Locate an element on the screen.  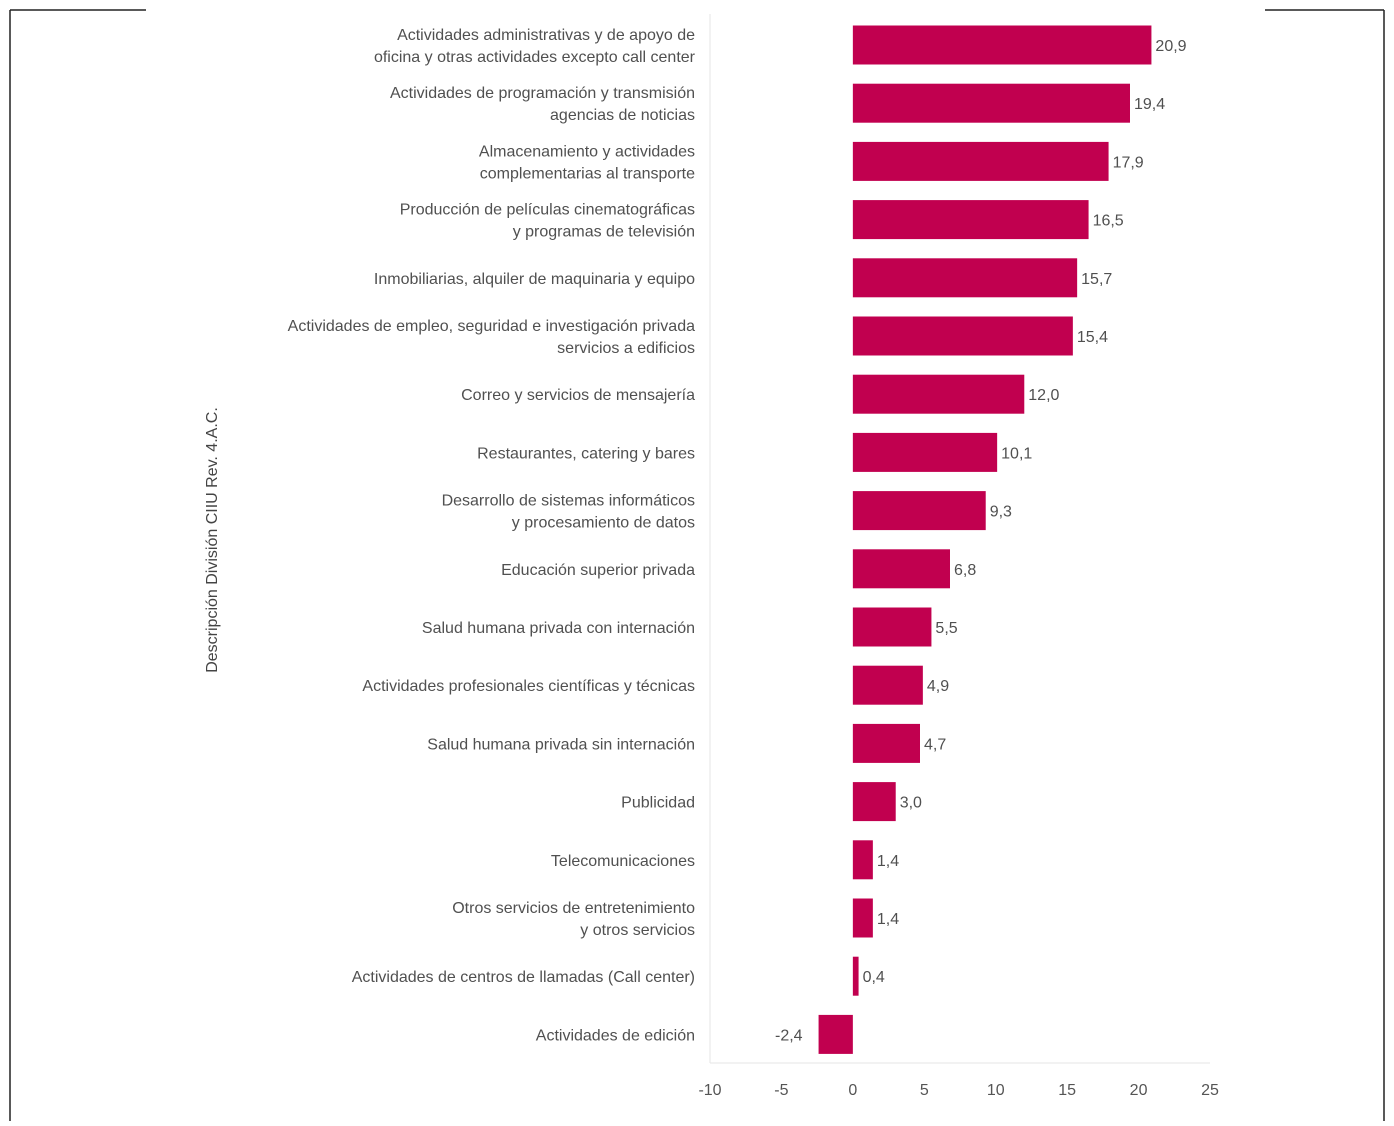
category-label-line: Actividades de edición is located at coordinates (615, 1035).